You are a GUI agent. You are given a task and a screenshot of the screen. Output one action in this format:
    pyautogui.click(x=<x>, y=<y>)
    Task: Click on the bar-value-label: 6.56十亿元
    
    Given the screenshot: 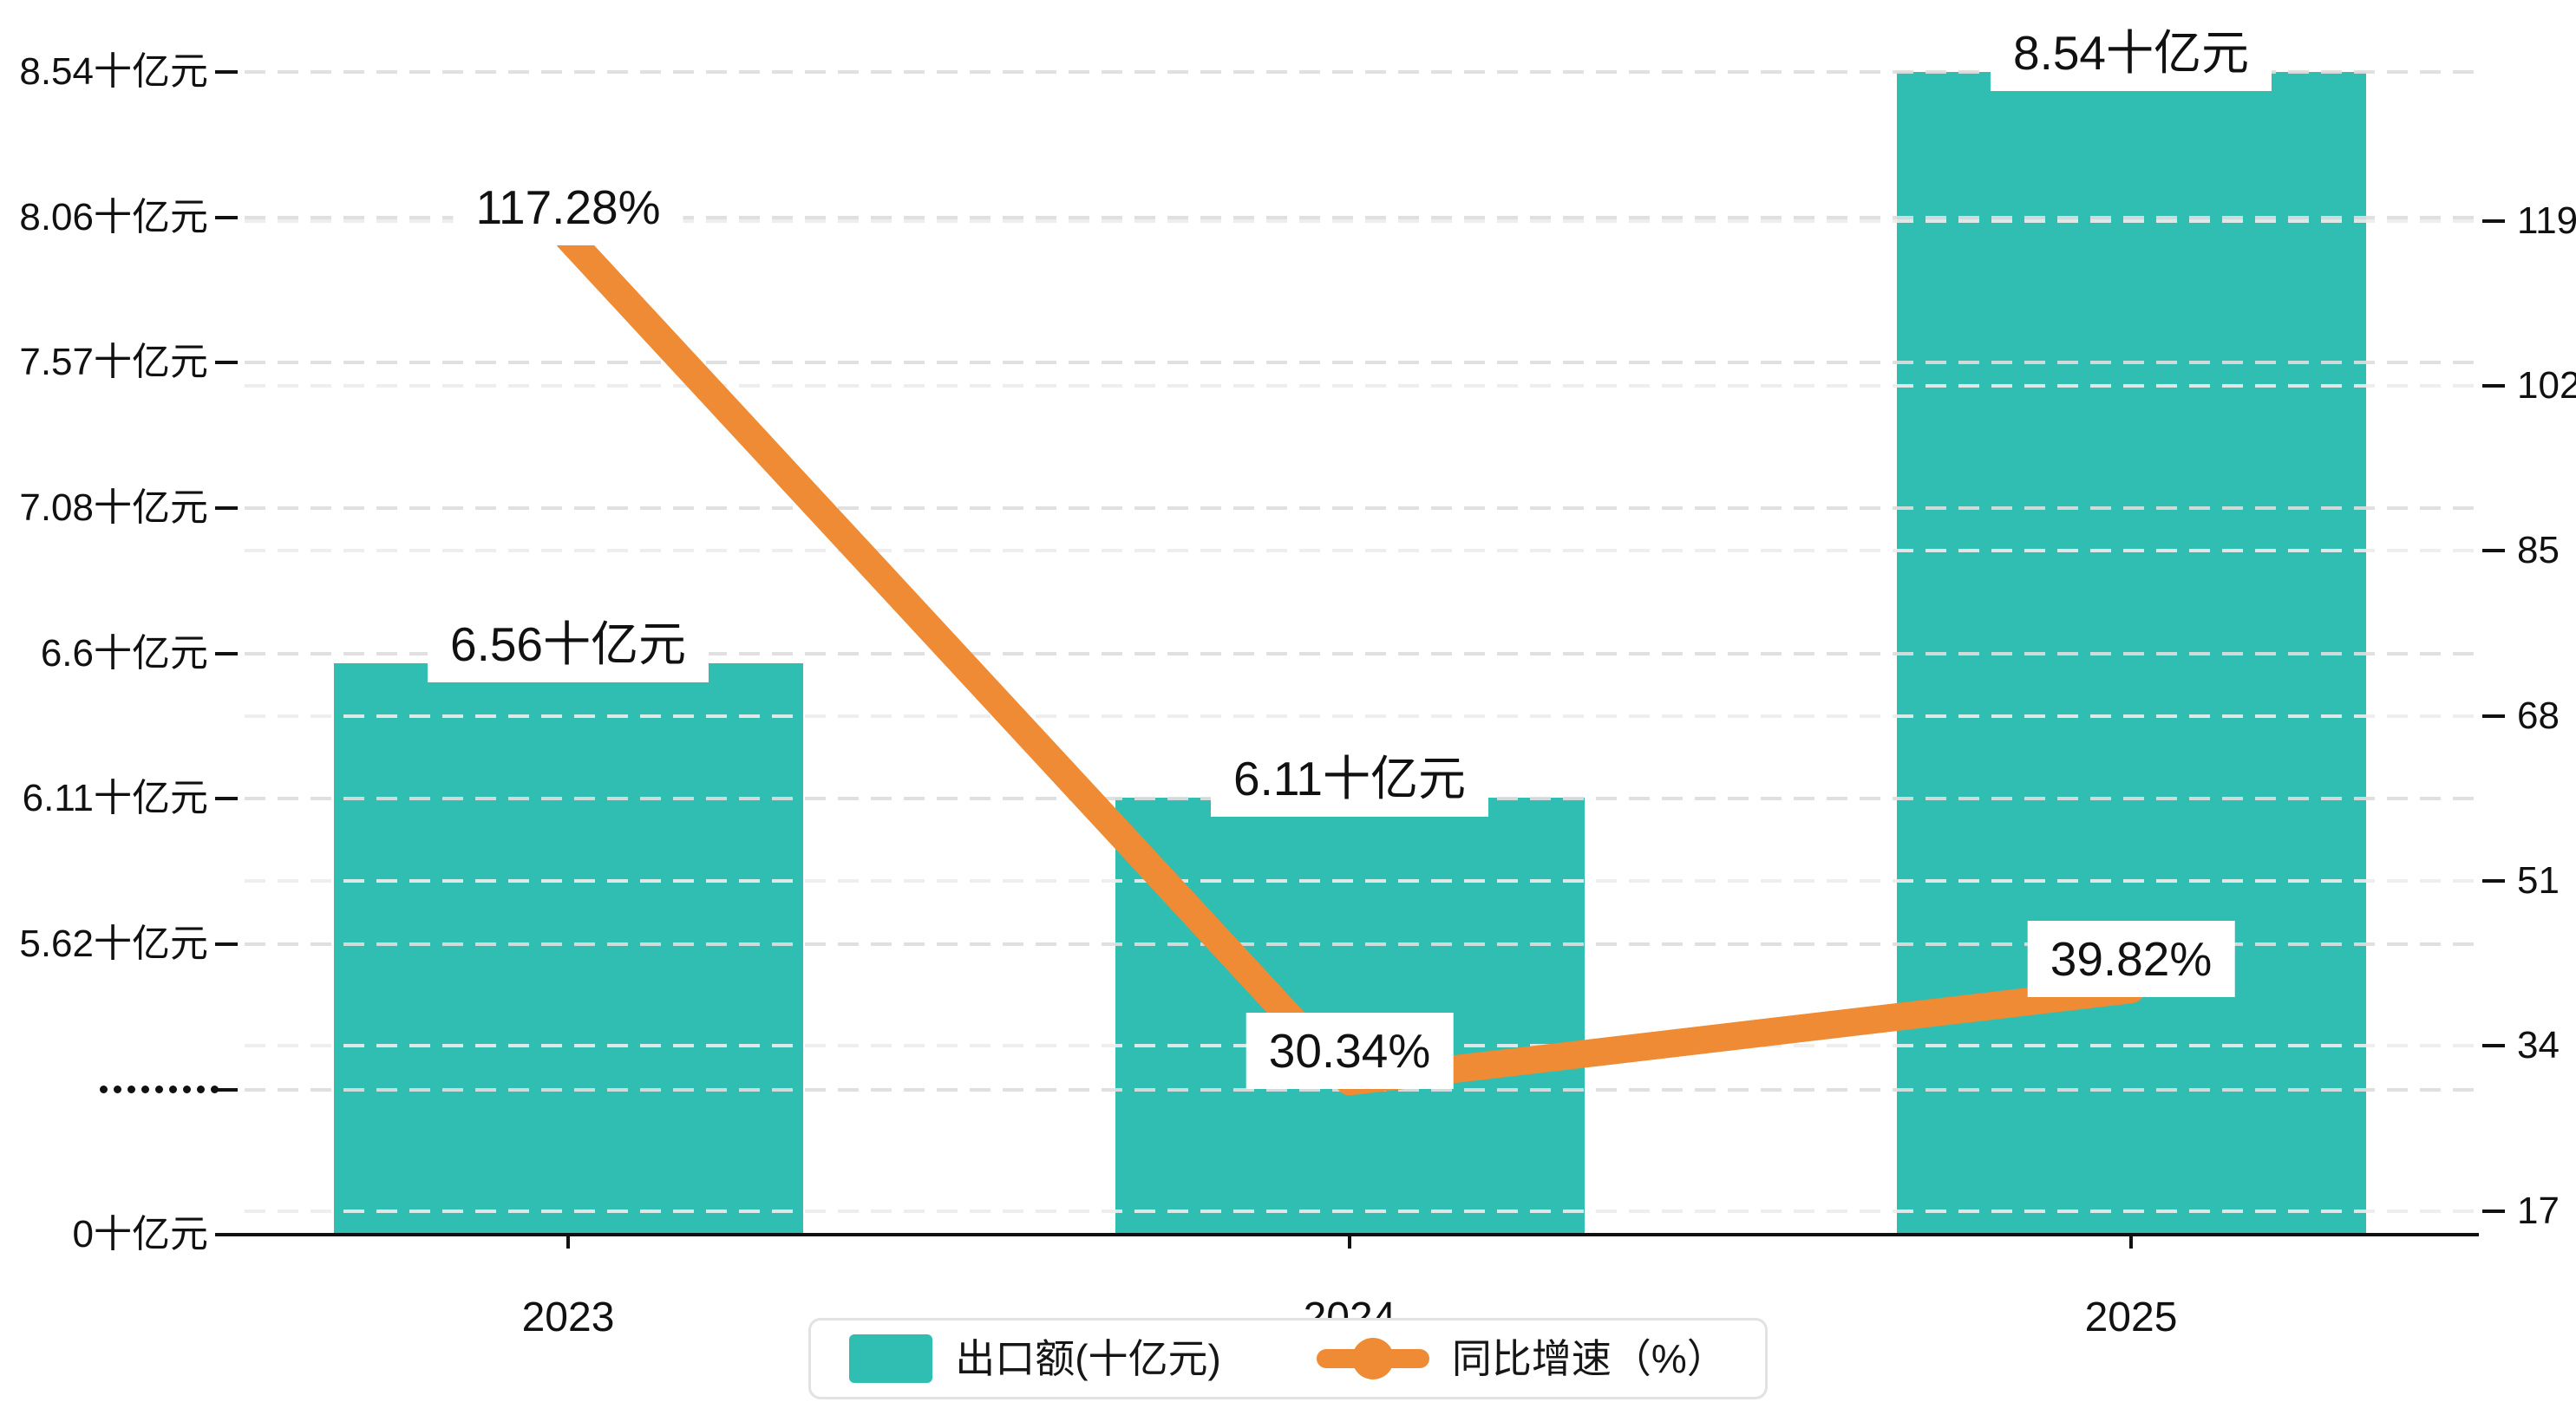 What is the action you would take?
    pyautogui.click(x=568, y=644)
    